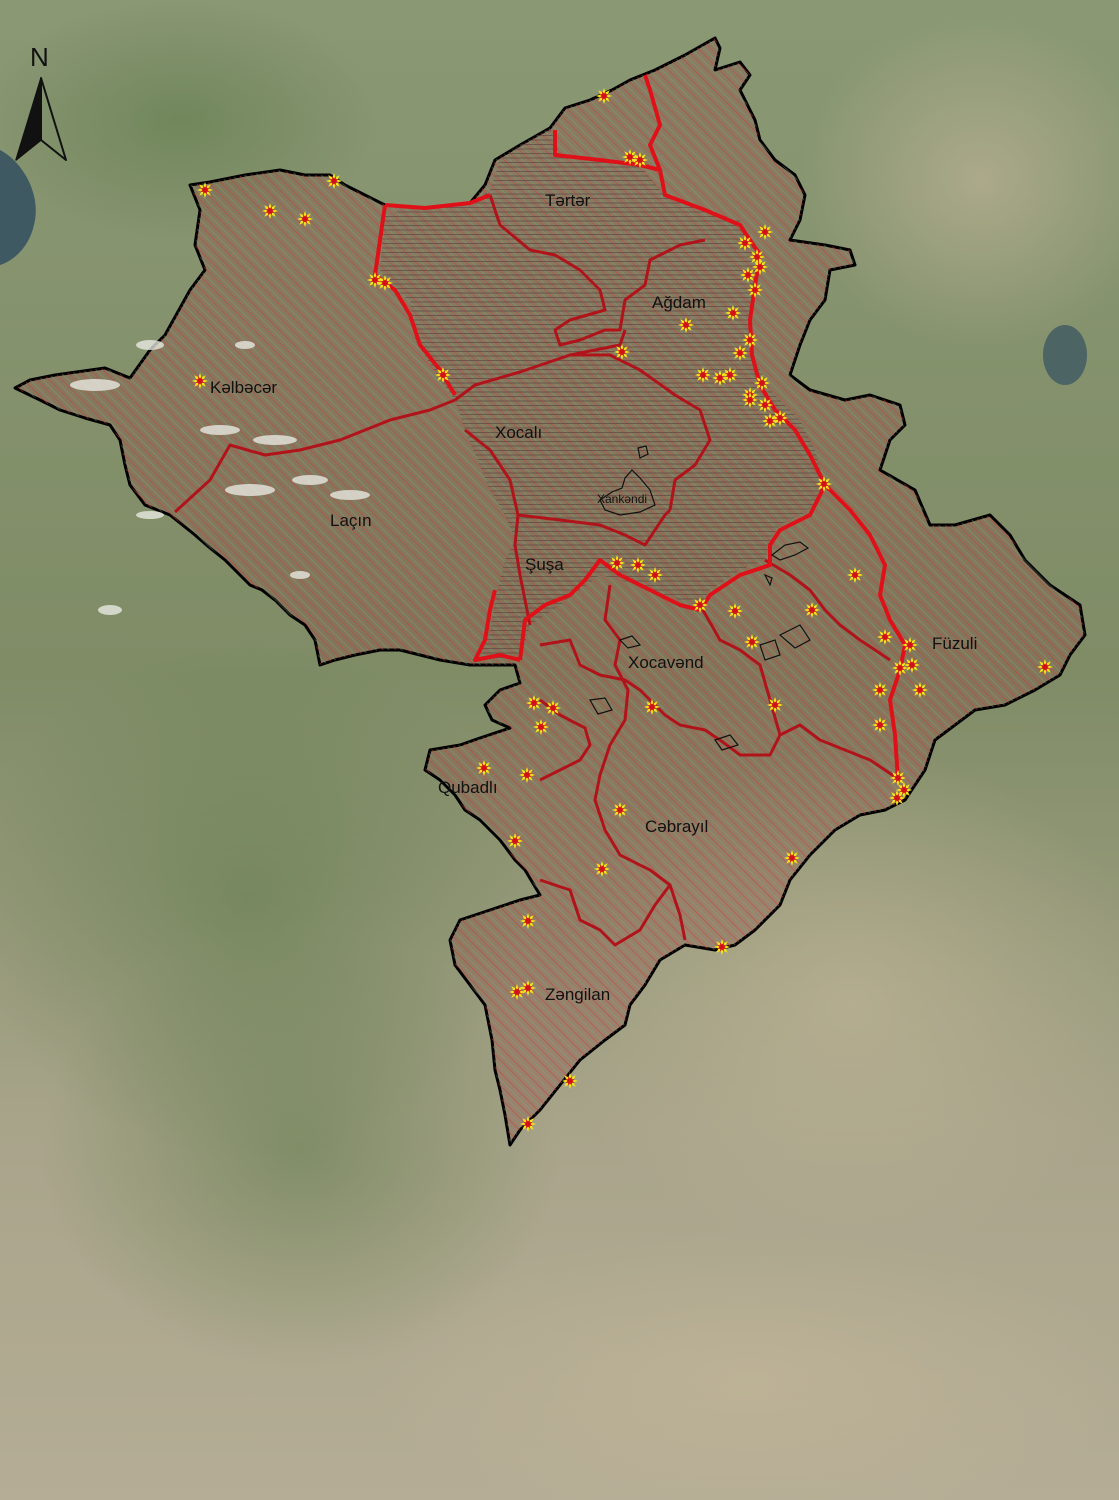  Describe the element at coordinates (666, 662) in the screenshot. I see `label-xocavend: Xocavənd` at that location.